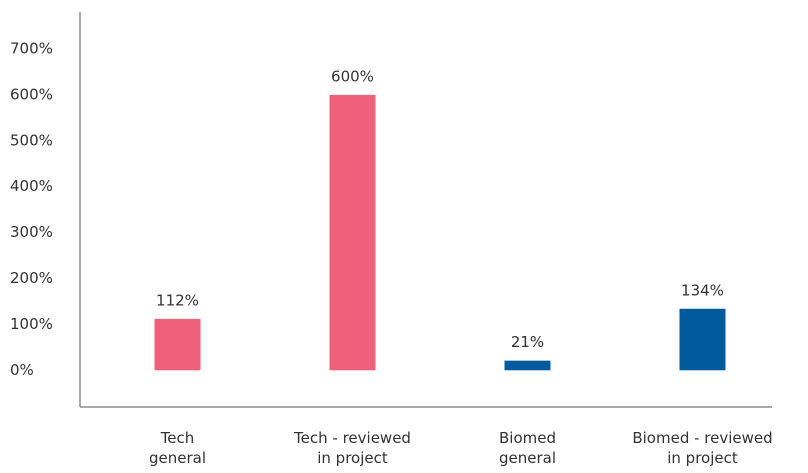 The image size is (808, 473). I want to click on x-tick-label: Tech - reviewed in project, so click(352, 448).